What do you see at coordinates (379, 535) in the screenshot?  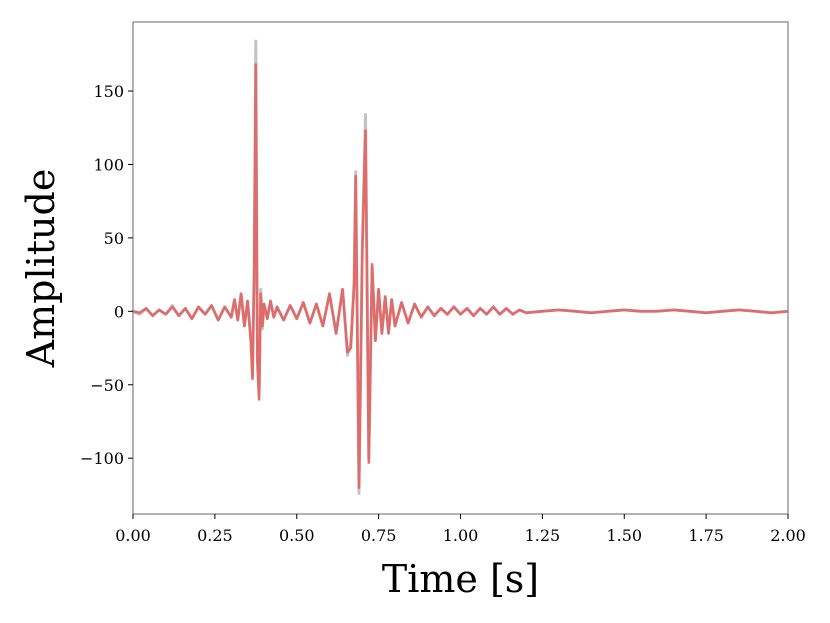 I see `x-tick-label: 0.75` at bounding box center [379, 535].